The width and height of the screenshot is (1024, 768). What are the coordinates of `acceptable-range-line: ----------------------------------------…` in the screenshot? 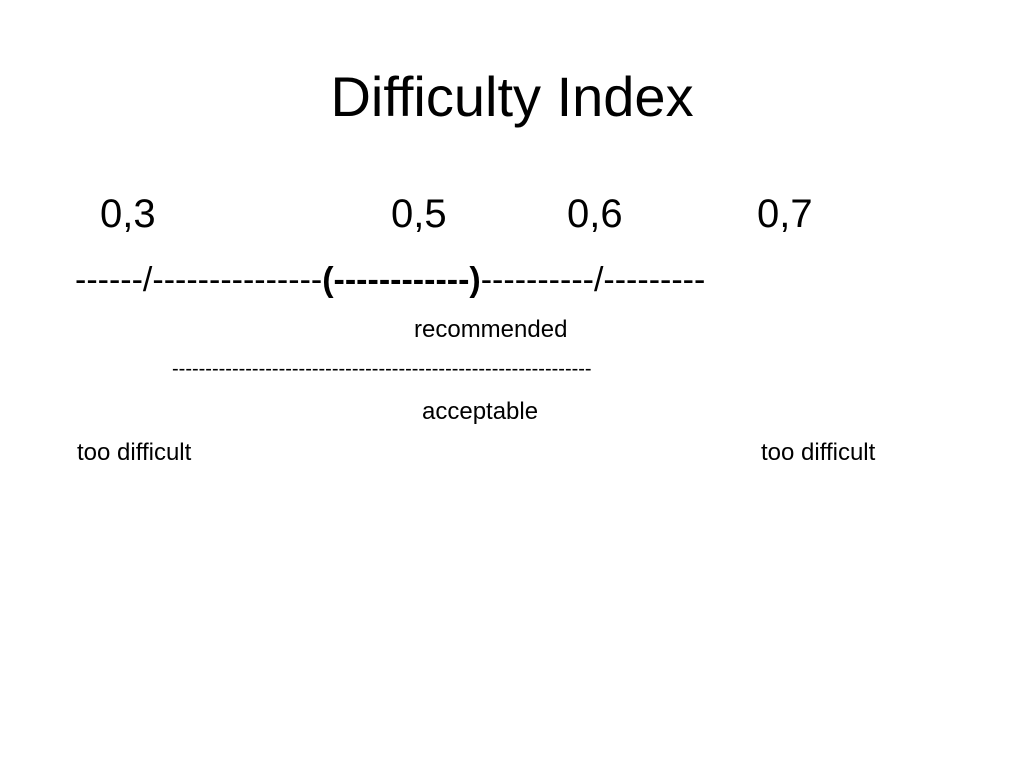 It's located at (382, 369).